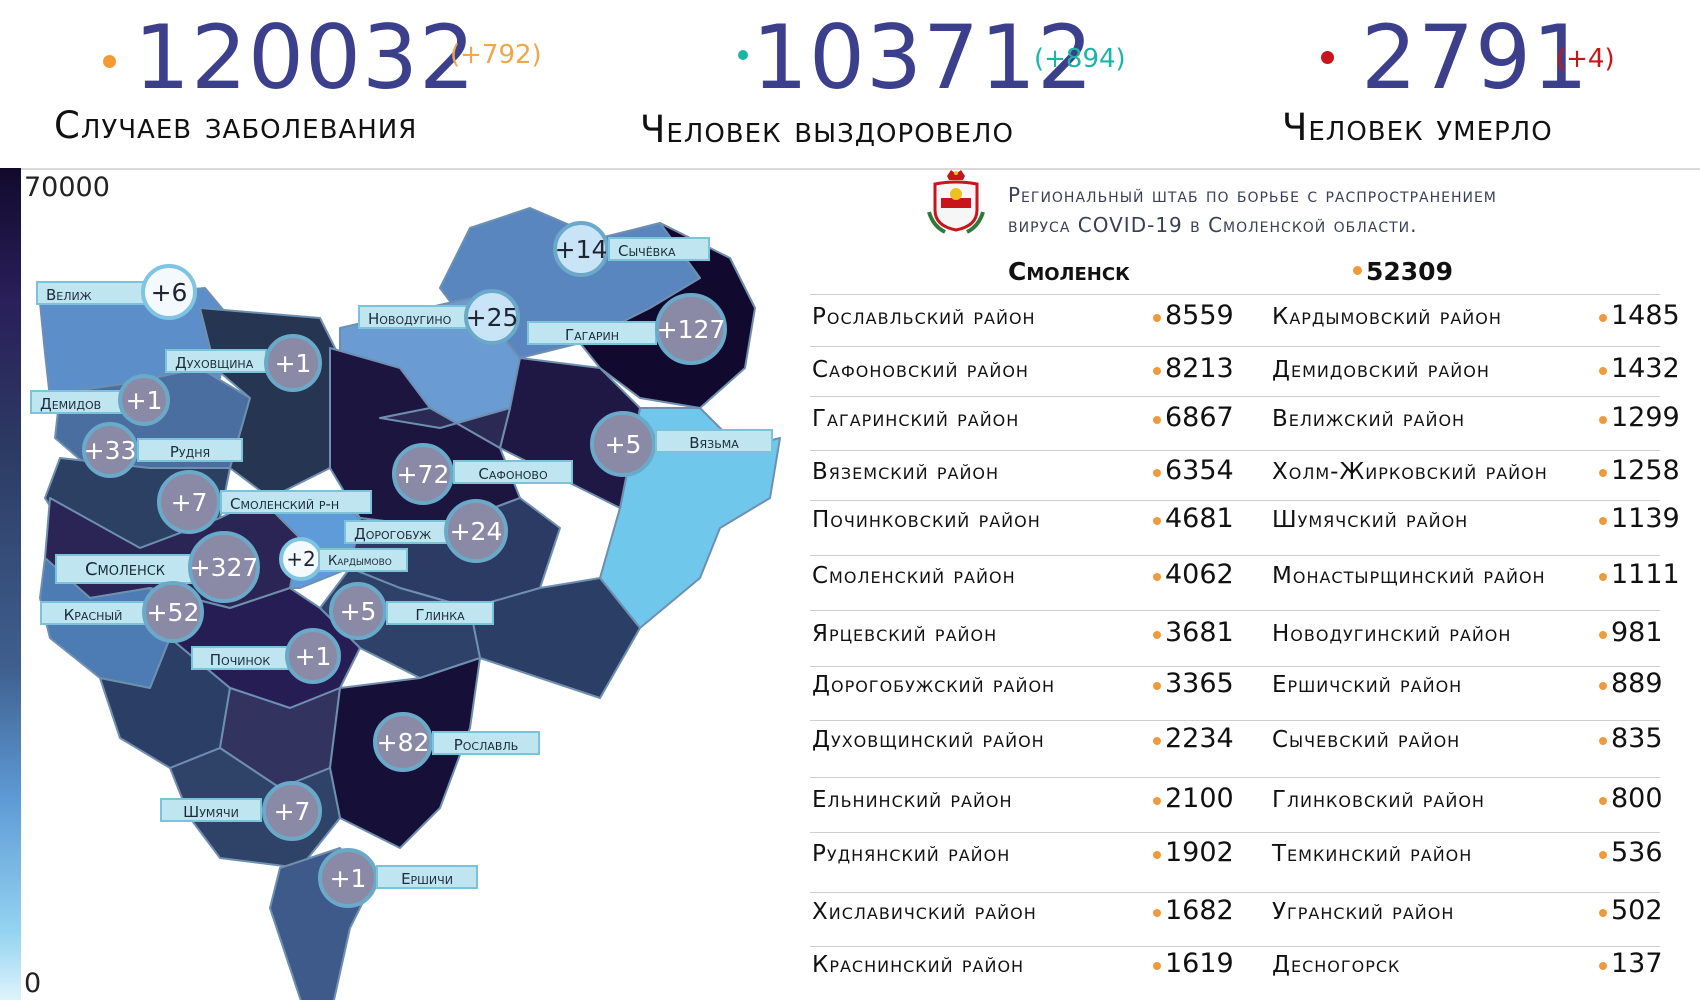 The width and height of the screenshot is (1700, 1000). I want to click on map-tag-roslavl: Рославль, so click(486, 743).